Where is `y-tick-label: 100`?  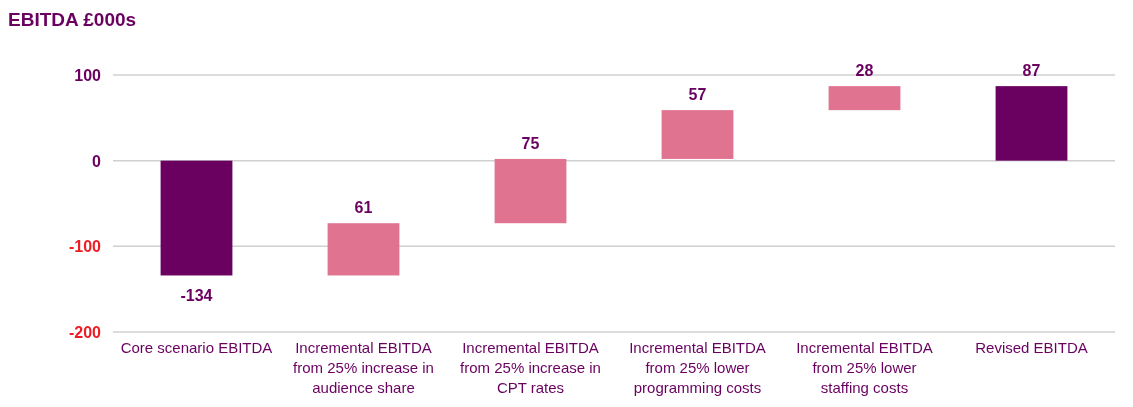
y-tick-label: 100 is located at coordinates (88, 75).